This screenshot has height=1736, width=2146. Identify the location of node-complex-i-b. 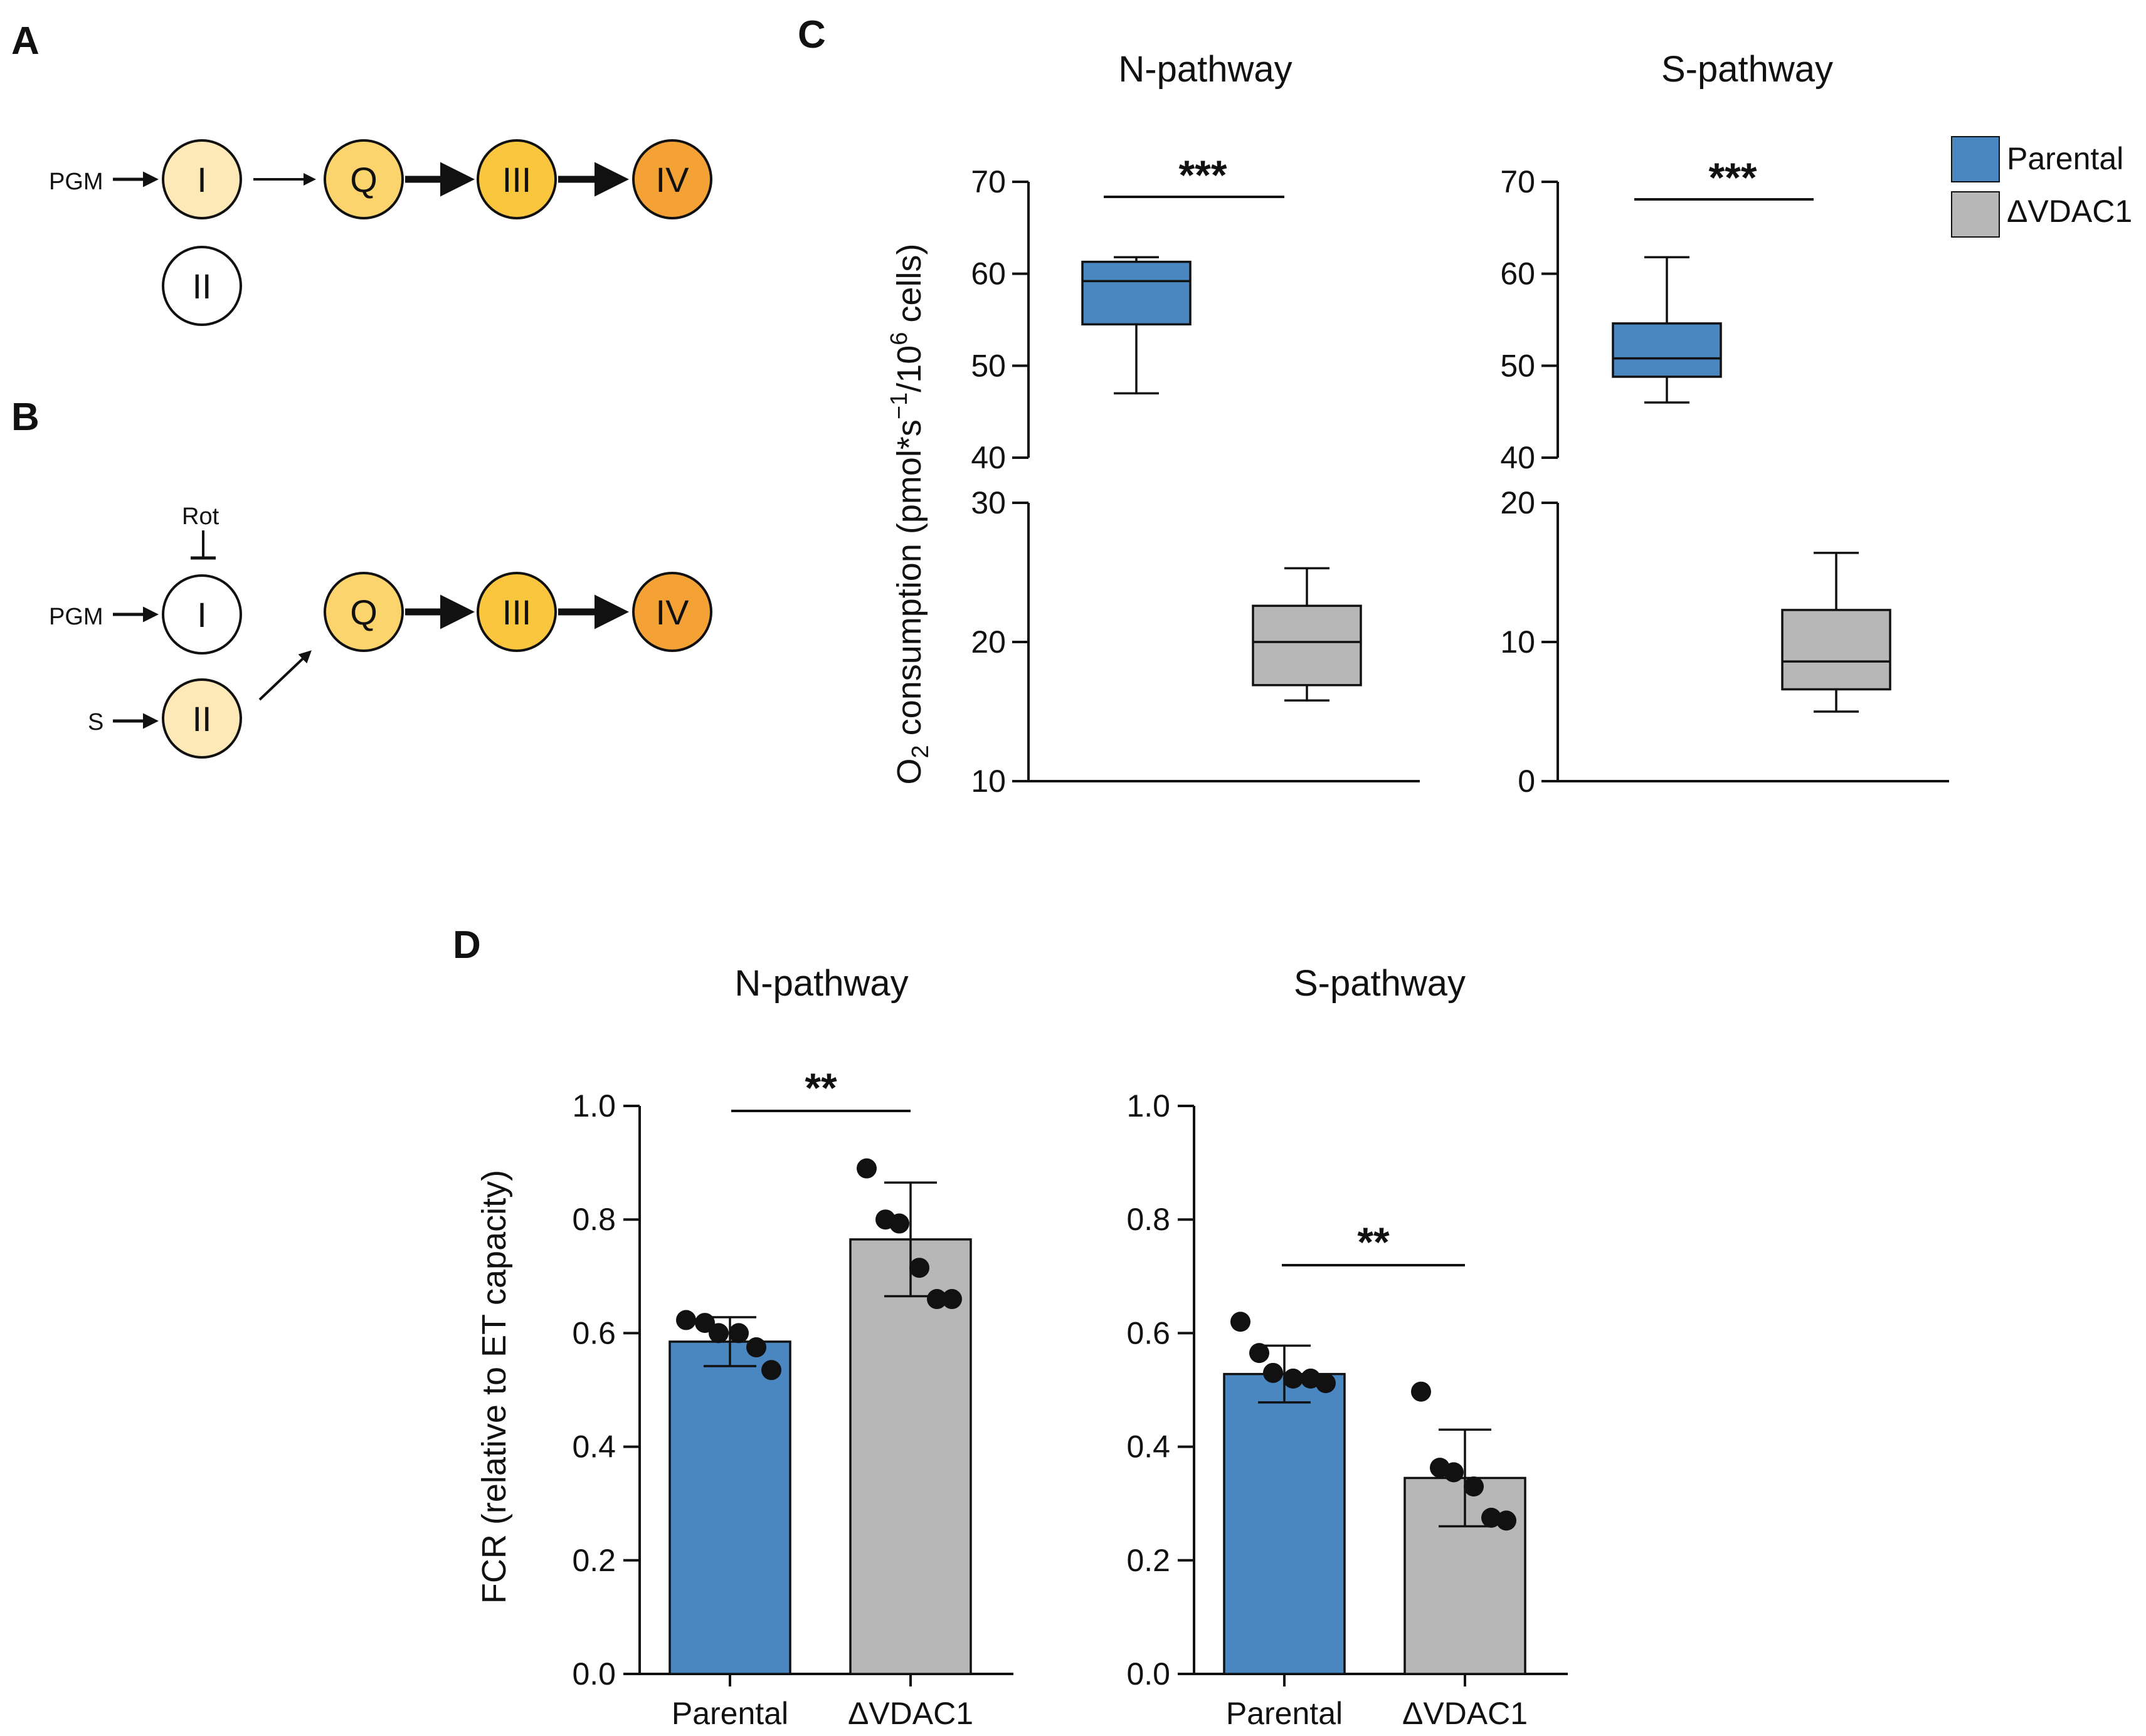
(202, 614).